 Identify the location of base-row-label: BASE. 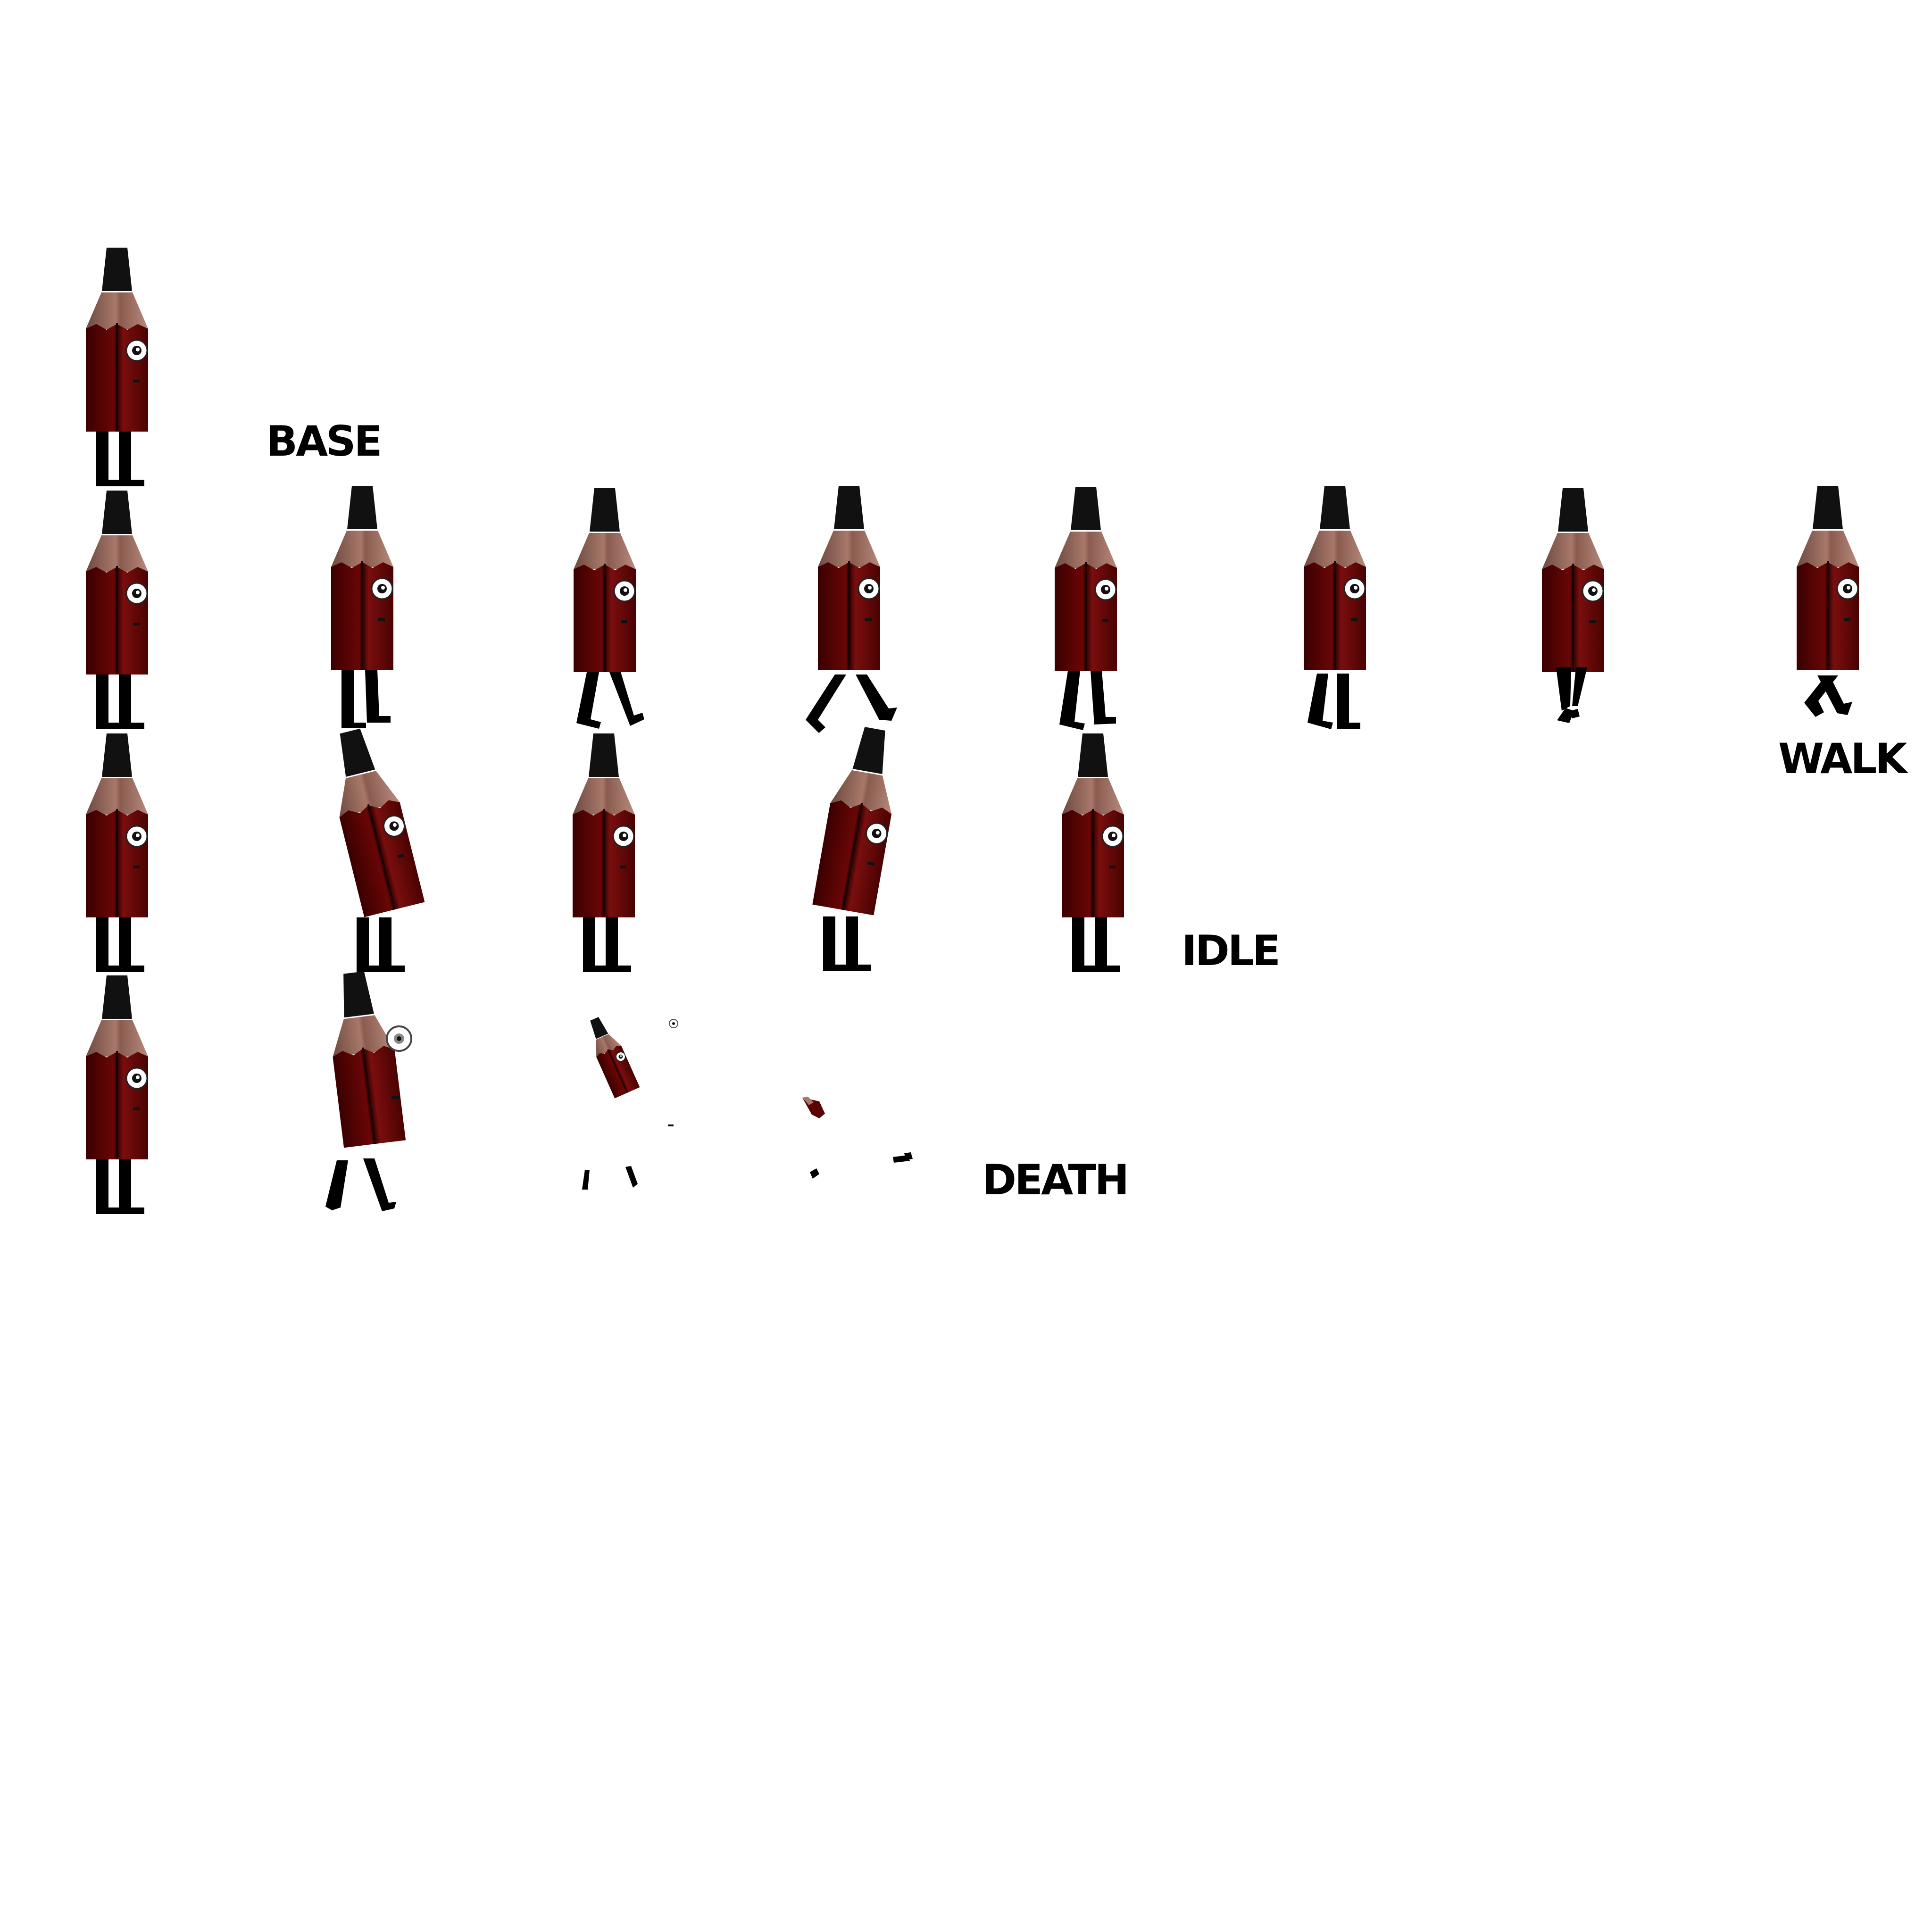
(325, 442).